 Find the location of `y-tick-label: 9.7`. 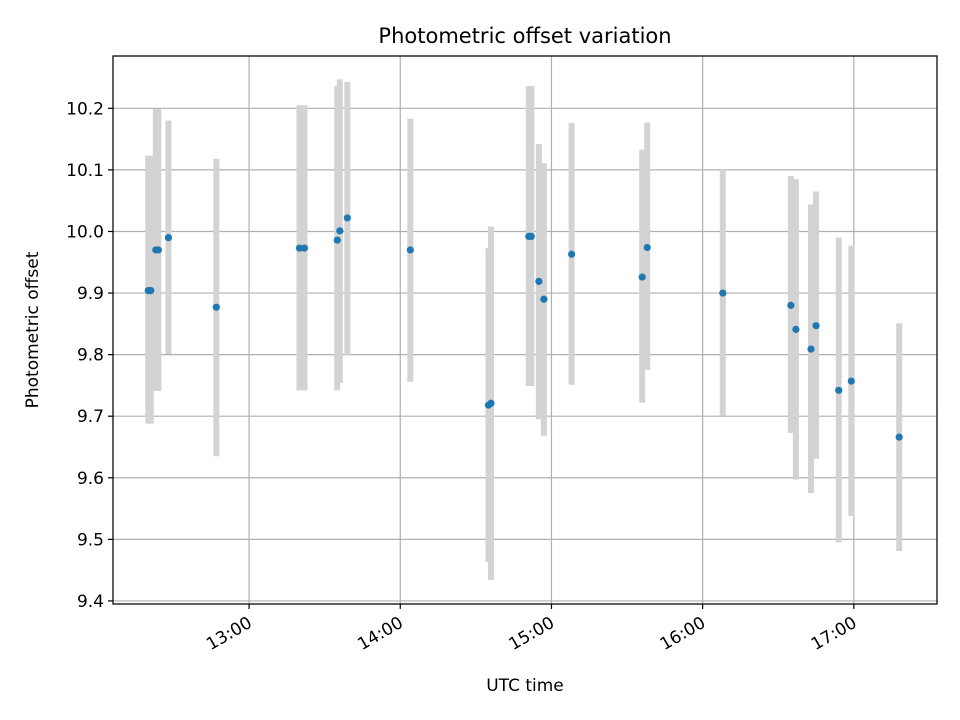

y-tick-label: 9.7 is located at coordinates (90, 417).